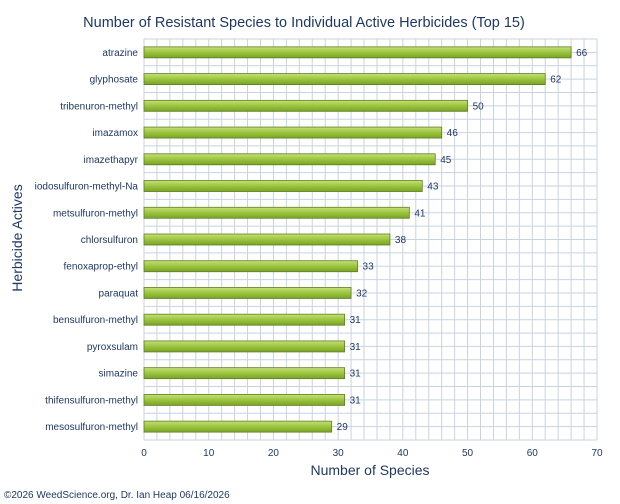  Describe the element at coordinates (344, 79) in the screenshot. I see `bar-glyphosate` at that location.